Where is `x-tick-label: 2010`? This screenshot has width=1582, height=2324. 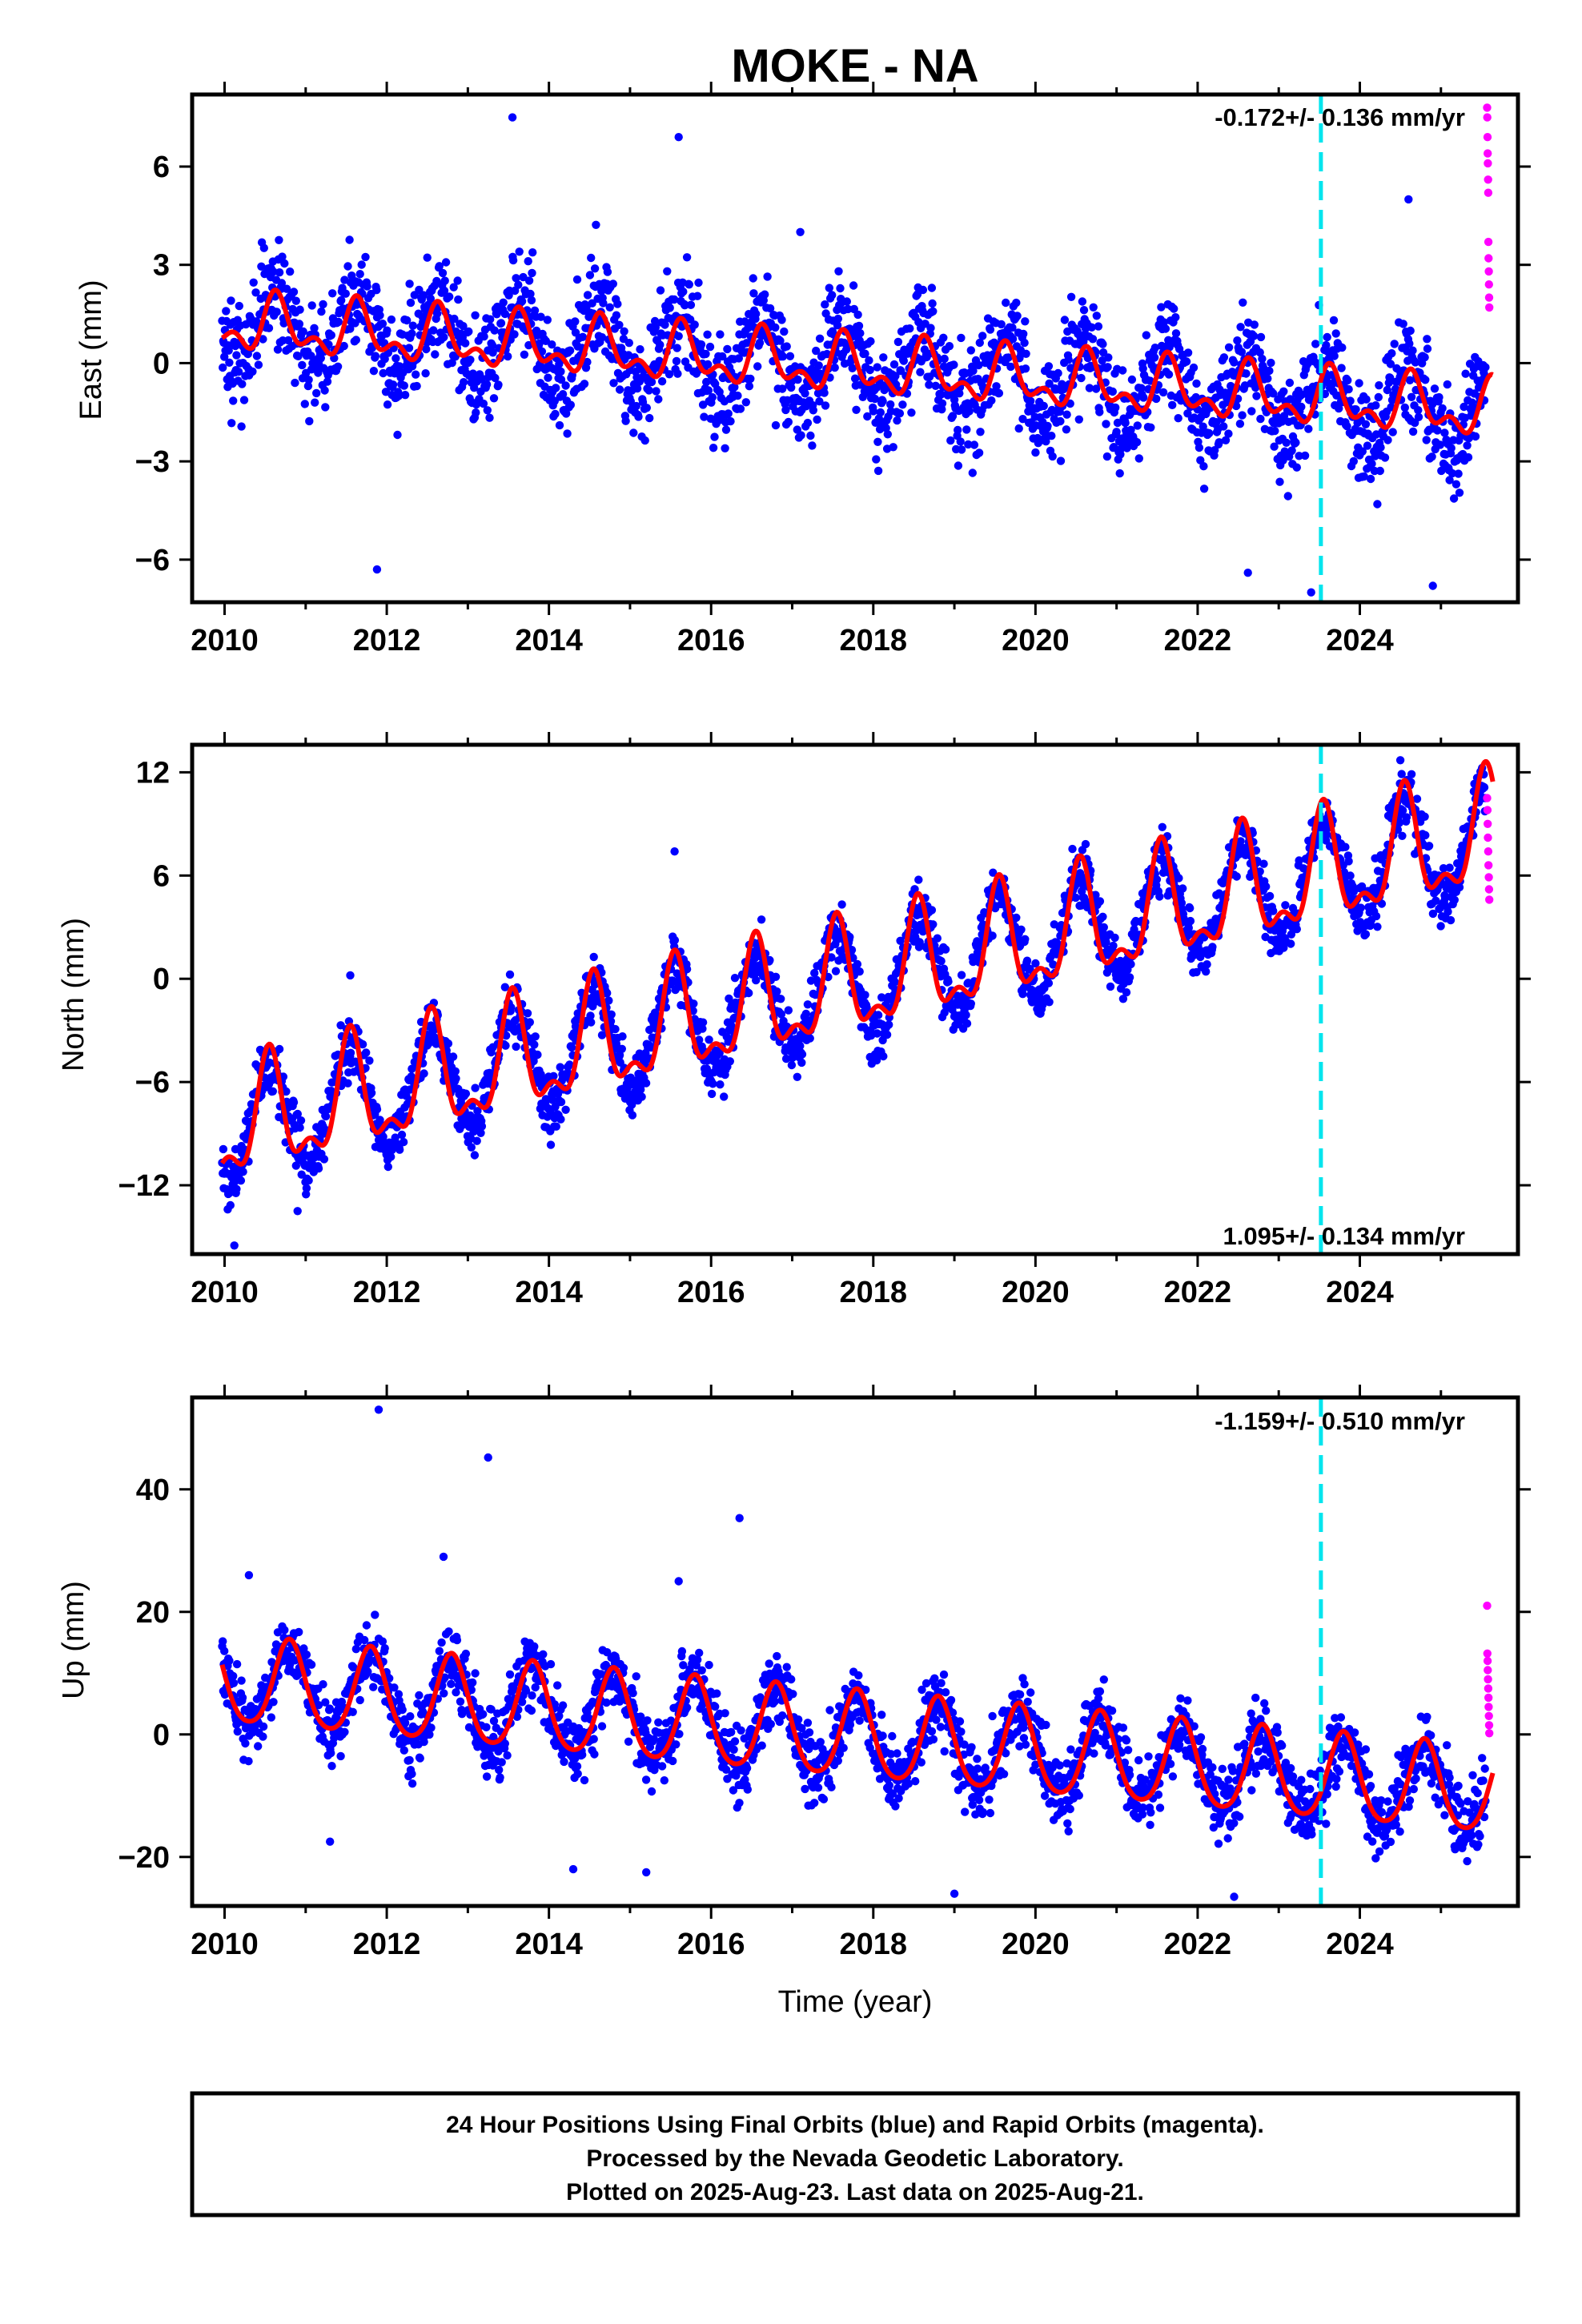
x-tick-label: 2010 is located at coordinates (225, 640).